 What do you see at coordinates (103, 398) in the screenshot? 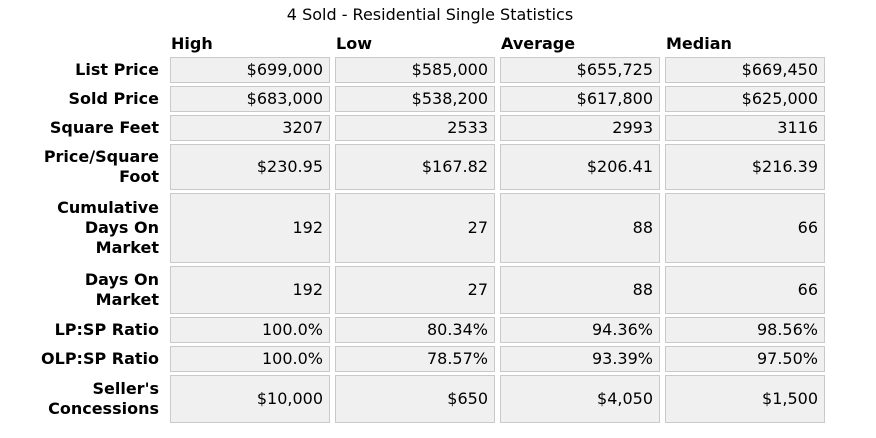
I see `row-label: Seller's Concessions` at bounding box center [103, 398].